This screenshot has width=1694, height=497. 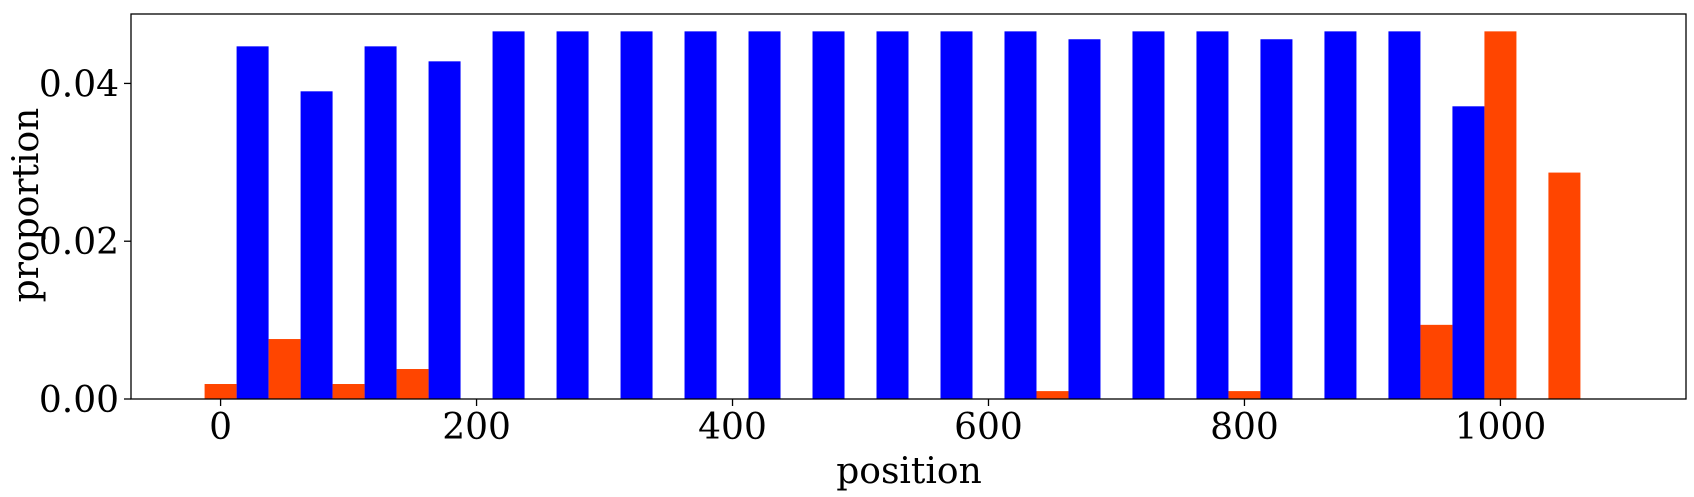 What do you see at coordinates (988, 427) in the screenshot?
I see `x-tick-label: 600` at bounding box center [988, 427].